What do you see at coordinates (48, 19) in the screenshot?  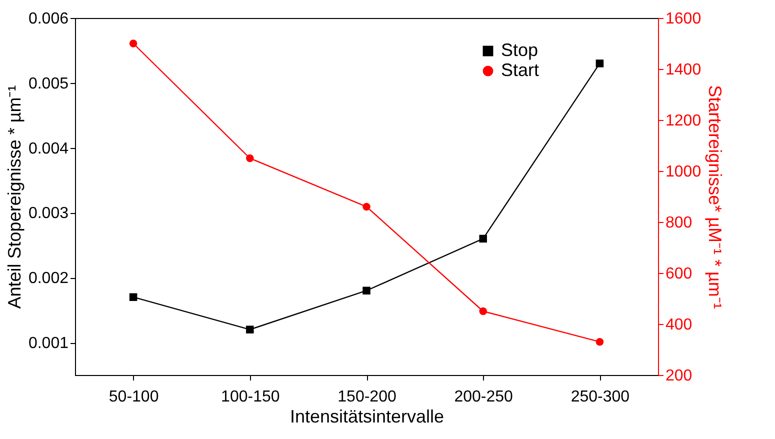 I see `y-tick-label: 0.006` at bounding box center [48, 19].